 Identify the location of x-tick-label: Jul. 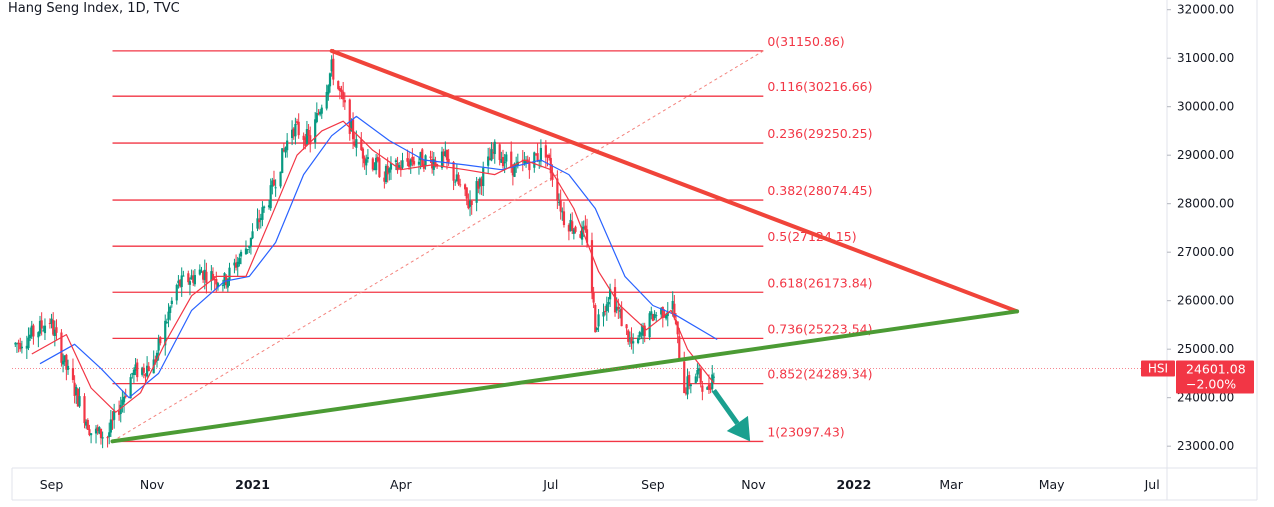
(1152, 484).